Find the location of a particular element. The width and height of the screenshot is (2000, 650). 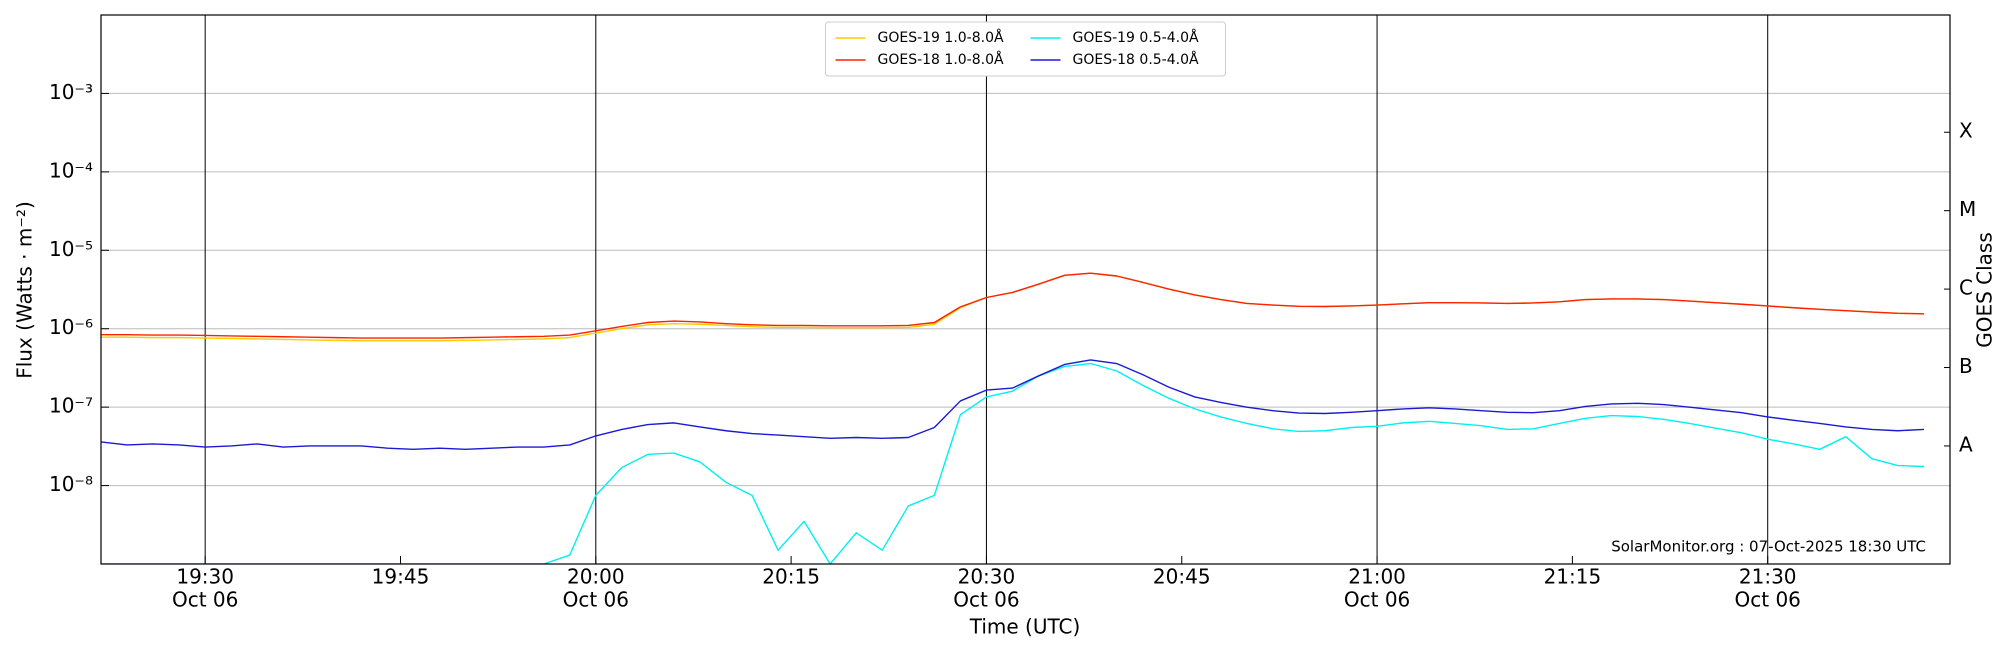

y-axis-label: Flux (Watts · m⁻²) is located at coordinates (25, 290).